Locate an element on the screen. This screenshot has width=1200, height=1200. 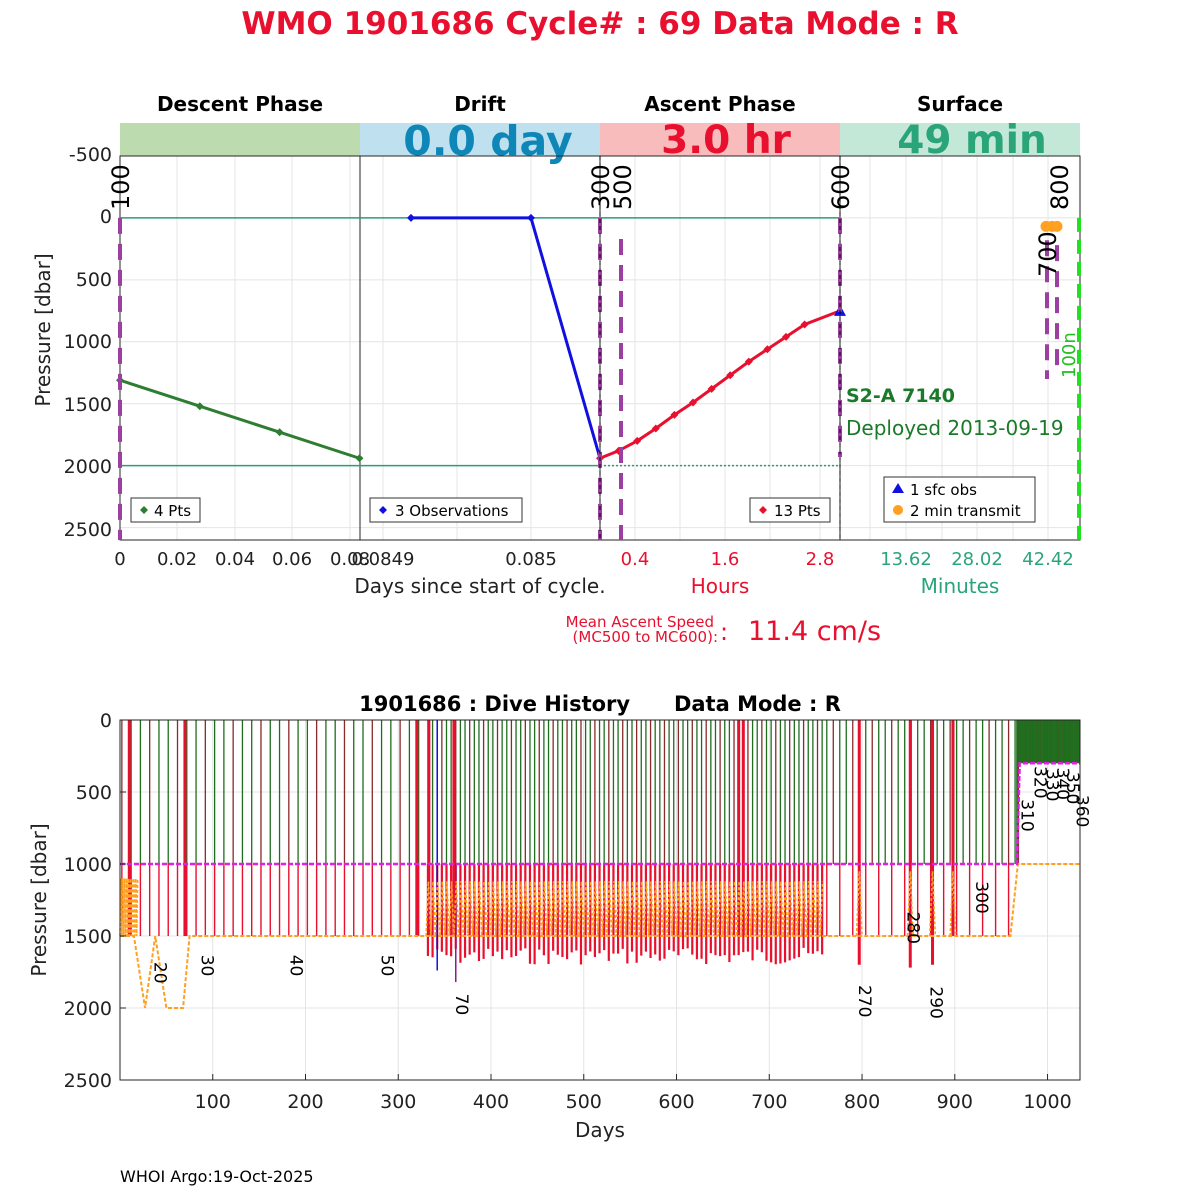
phase-title-ascent: Ascent Phase is located at coordinates (719, 104).